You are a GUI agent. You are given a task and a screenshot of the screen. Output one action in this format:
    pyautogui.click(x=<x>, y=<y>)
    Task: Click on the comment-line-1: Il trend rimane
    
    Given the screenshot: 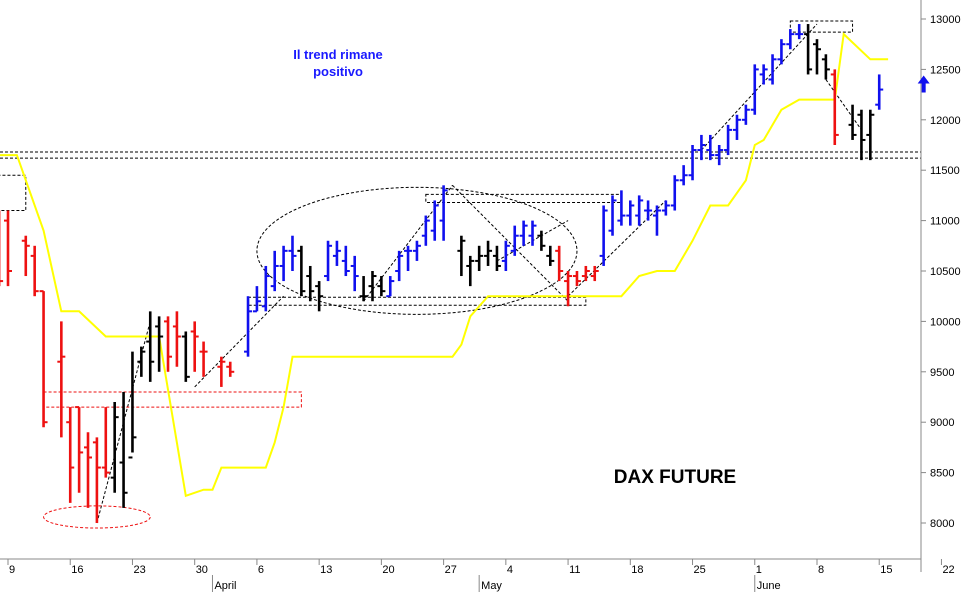 What is the action you would take?
    pyautogui.click(x=338, y=54)
    